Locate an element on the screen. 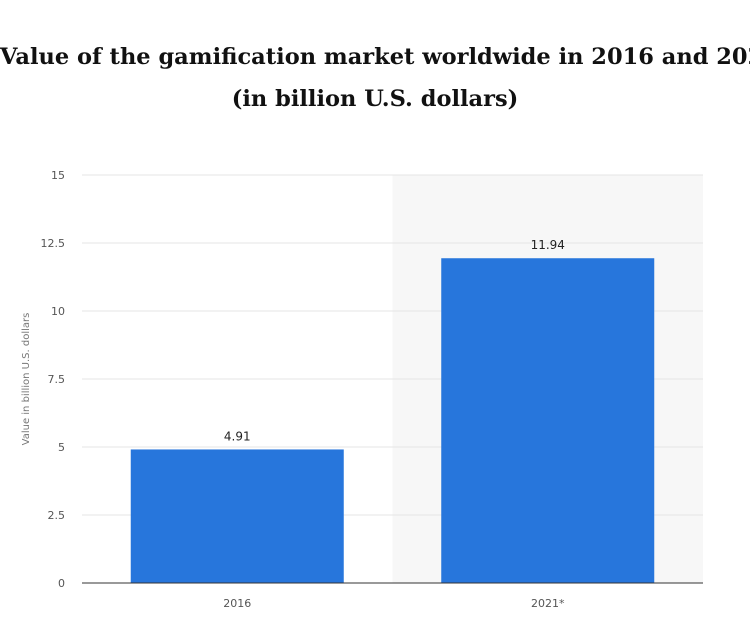 The height and width of the screenshot is (642, 750). y-axis-label: Value in billion U.S. dollars is located at coordinates (26, 379).